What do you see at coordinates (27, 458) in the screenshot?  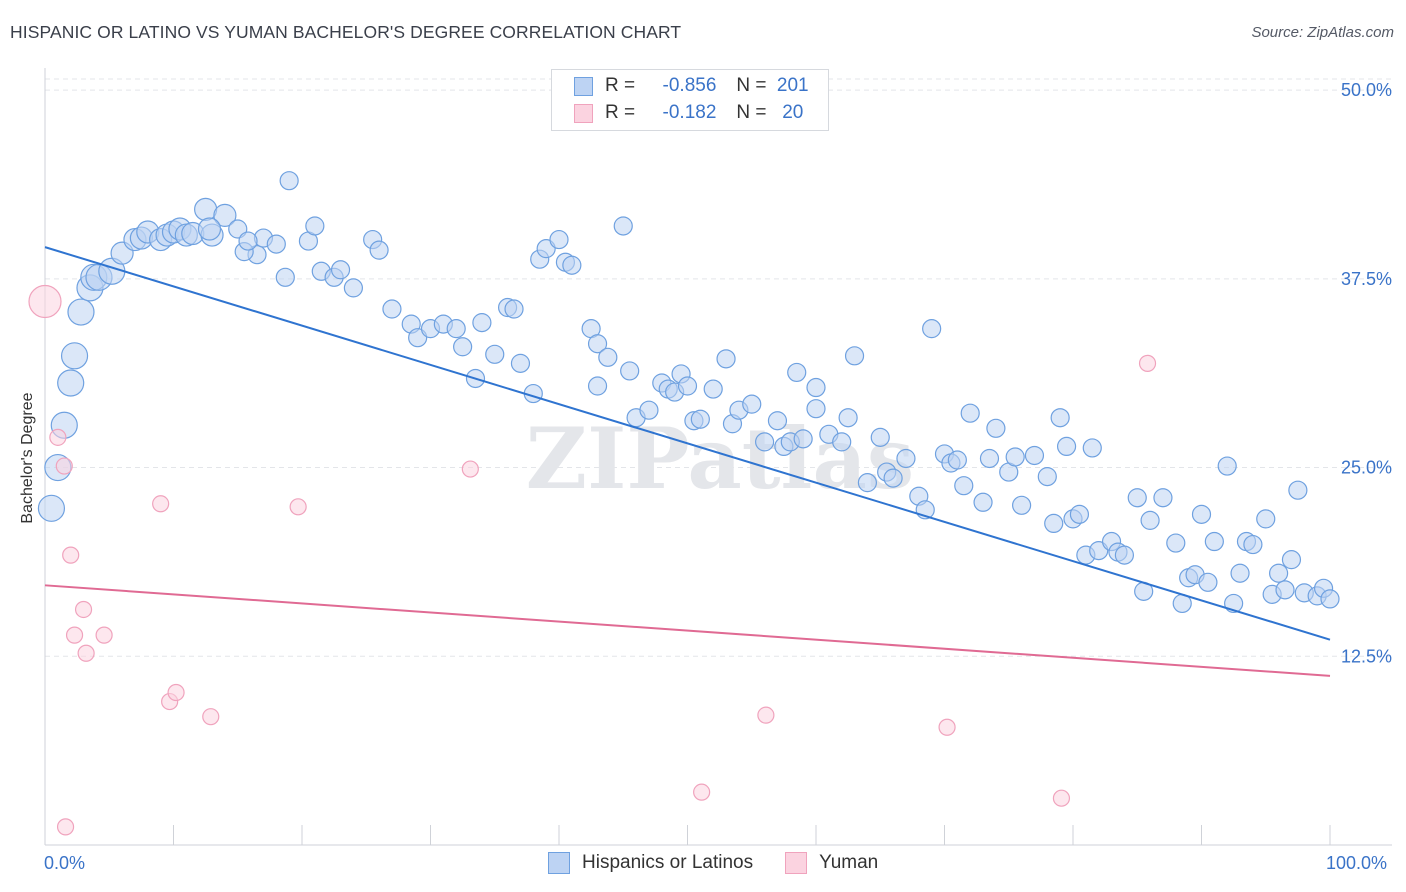 I see `y-axis-title: Bachelor's Degree` at bounding box center [27, 458].